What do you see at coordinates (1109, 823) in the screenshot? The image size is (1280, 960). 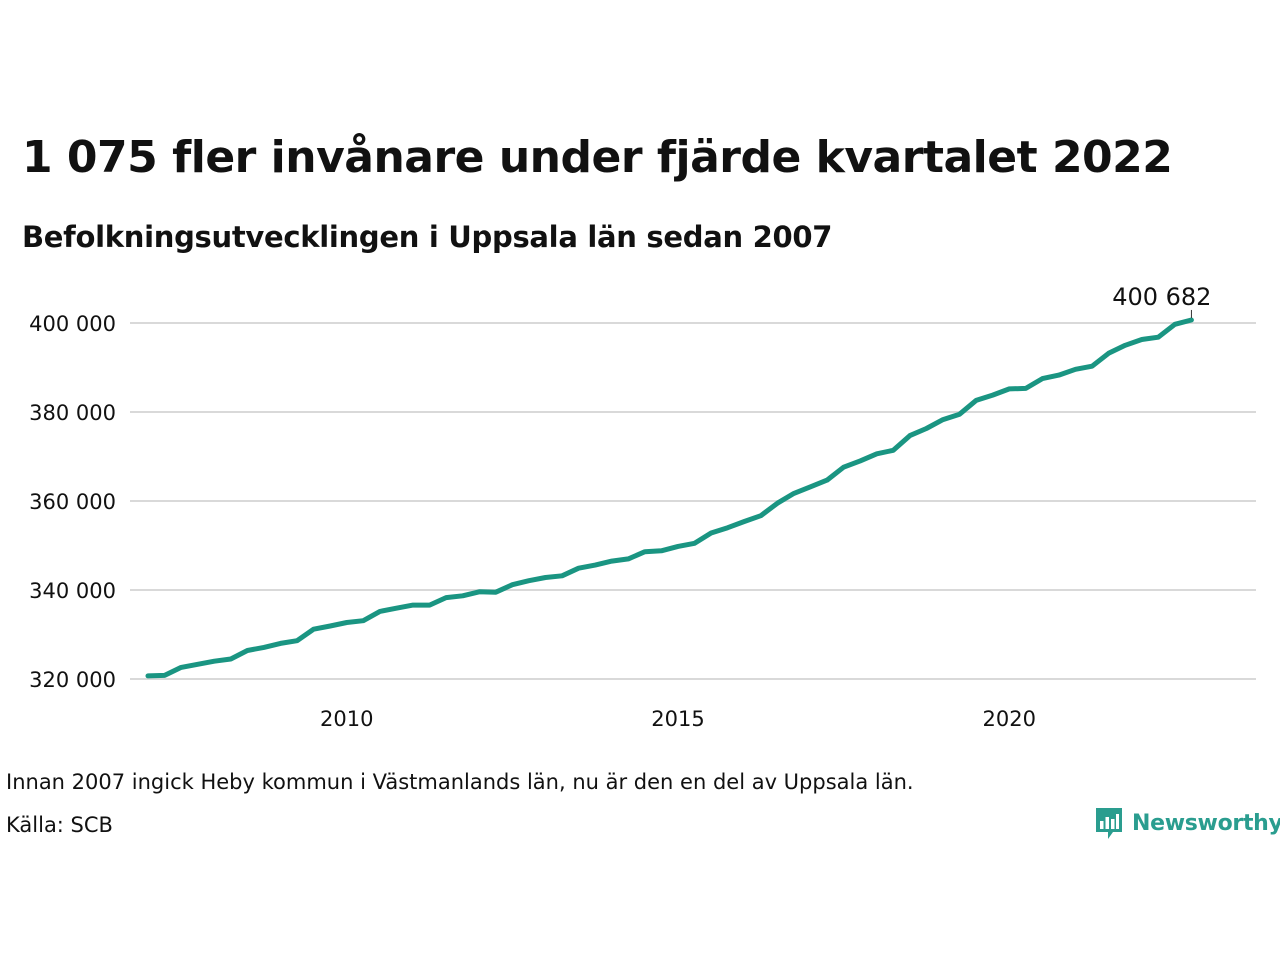 I see `bar-chart-speech-bubble-icon` at bounding box center [1109, 823].